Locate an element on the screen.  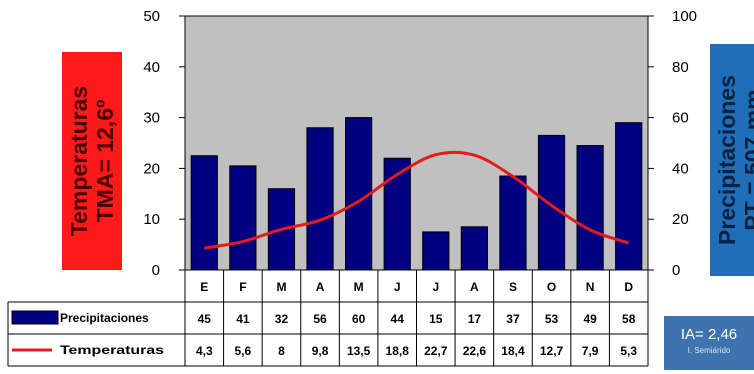
month-label: S is located at coordinates (513, 287).